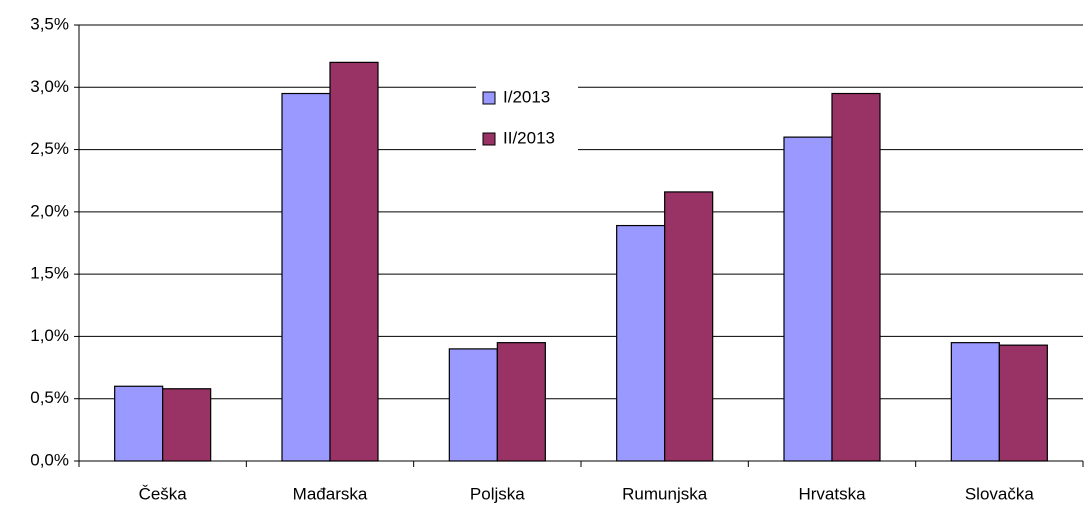  I want to click on x-tick-label: Poljska, so click(497, 493).